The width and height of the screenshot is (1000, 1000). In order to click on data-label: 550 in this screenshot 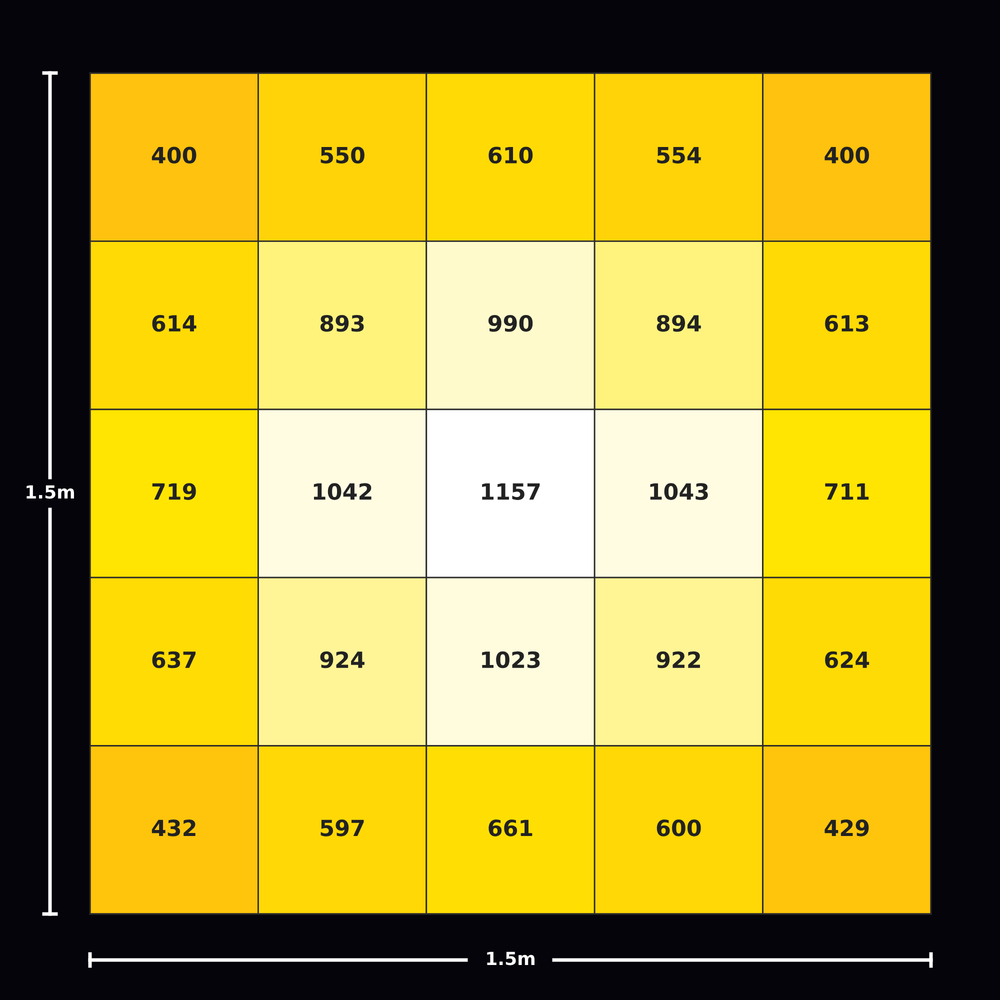, I will do `click(342, 155)`.